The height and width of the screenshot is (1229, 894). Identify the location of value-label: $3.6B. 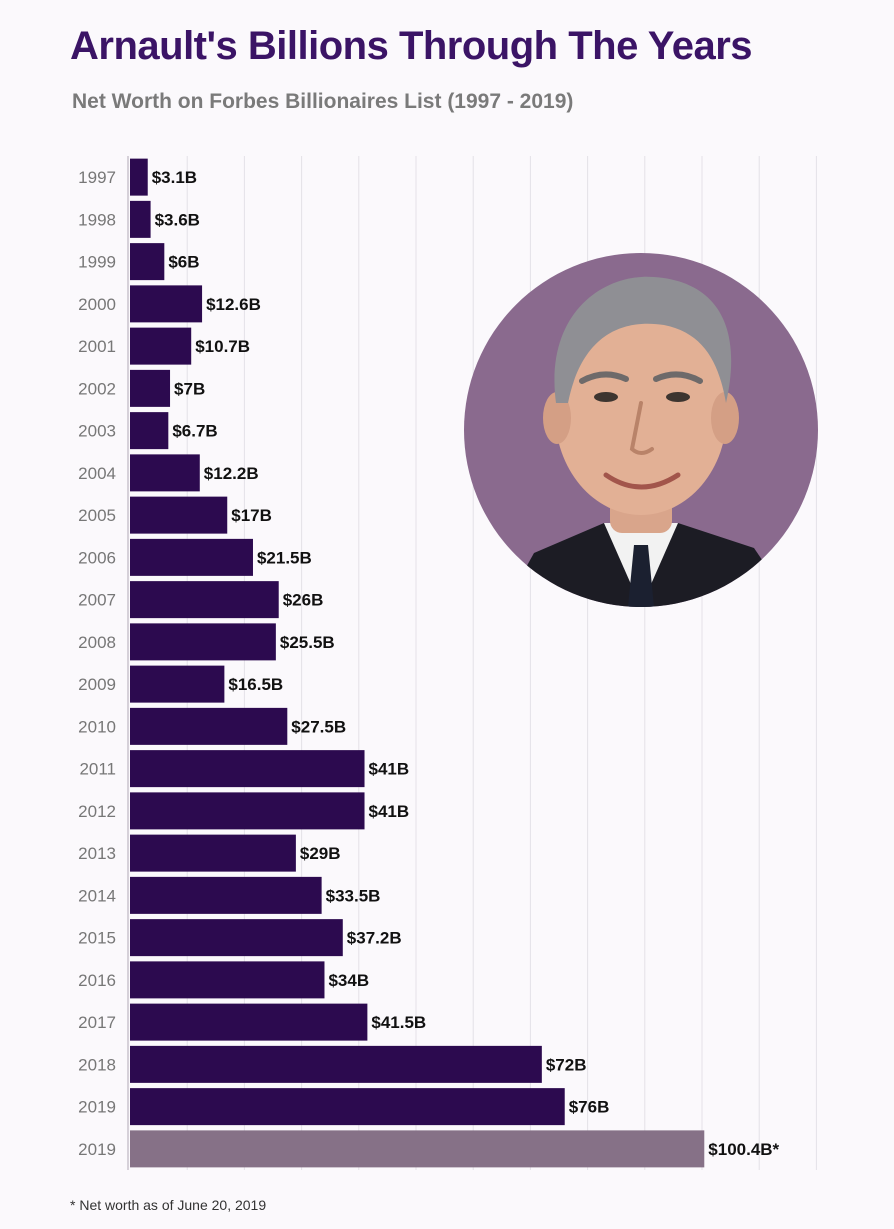
(177, 219).